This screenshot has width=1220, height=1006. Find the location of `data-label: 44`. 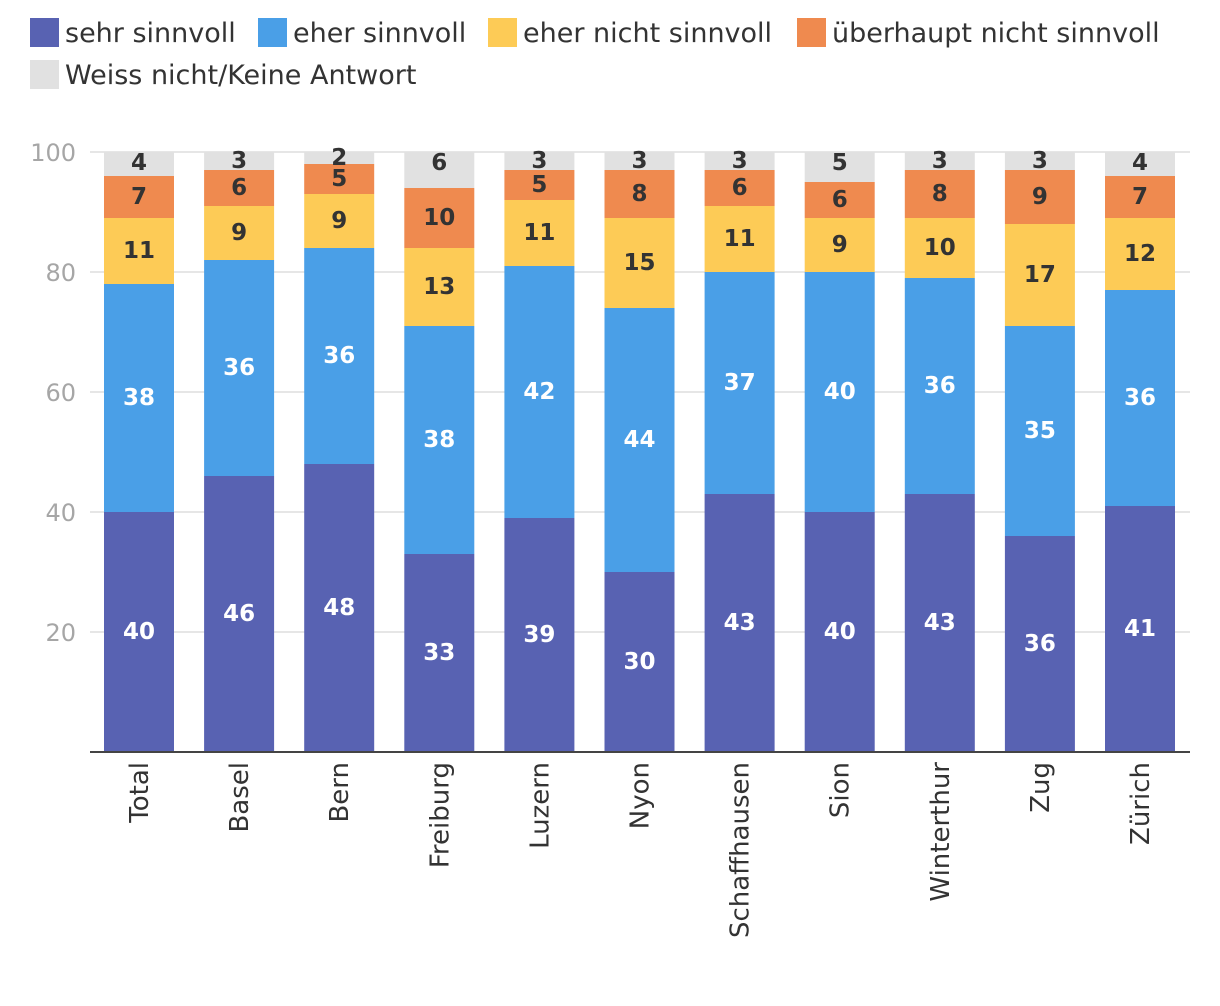

data-label: 44 is located at coordinates (639, 440).